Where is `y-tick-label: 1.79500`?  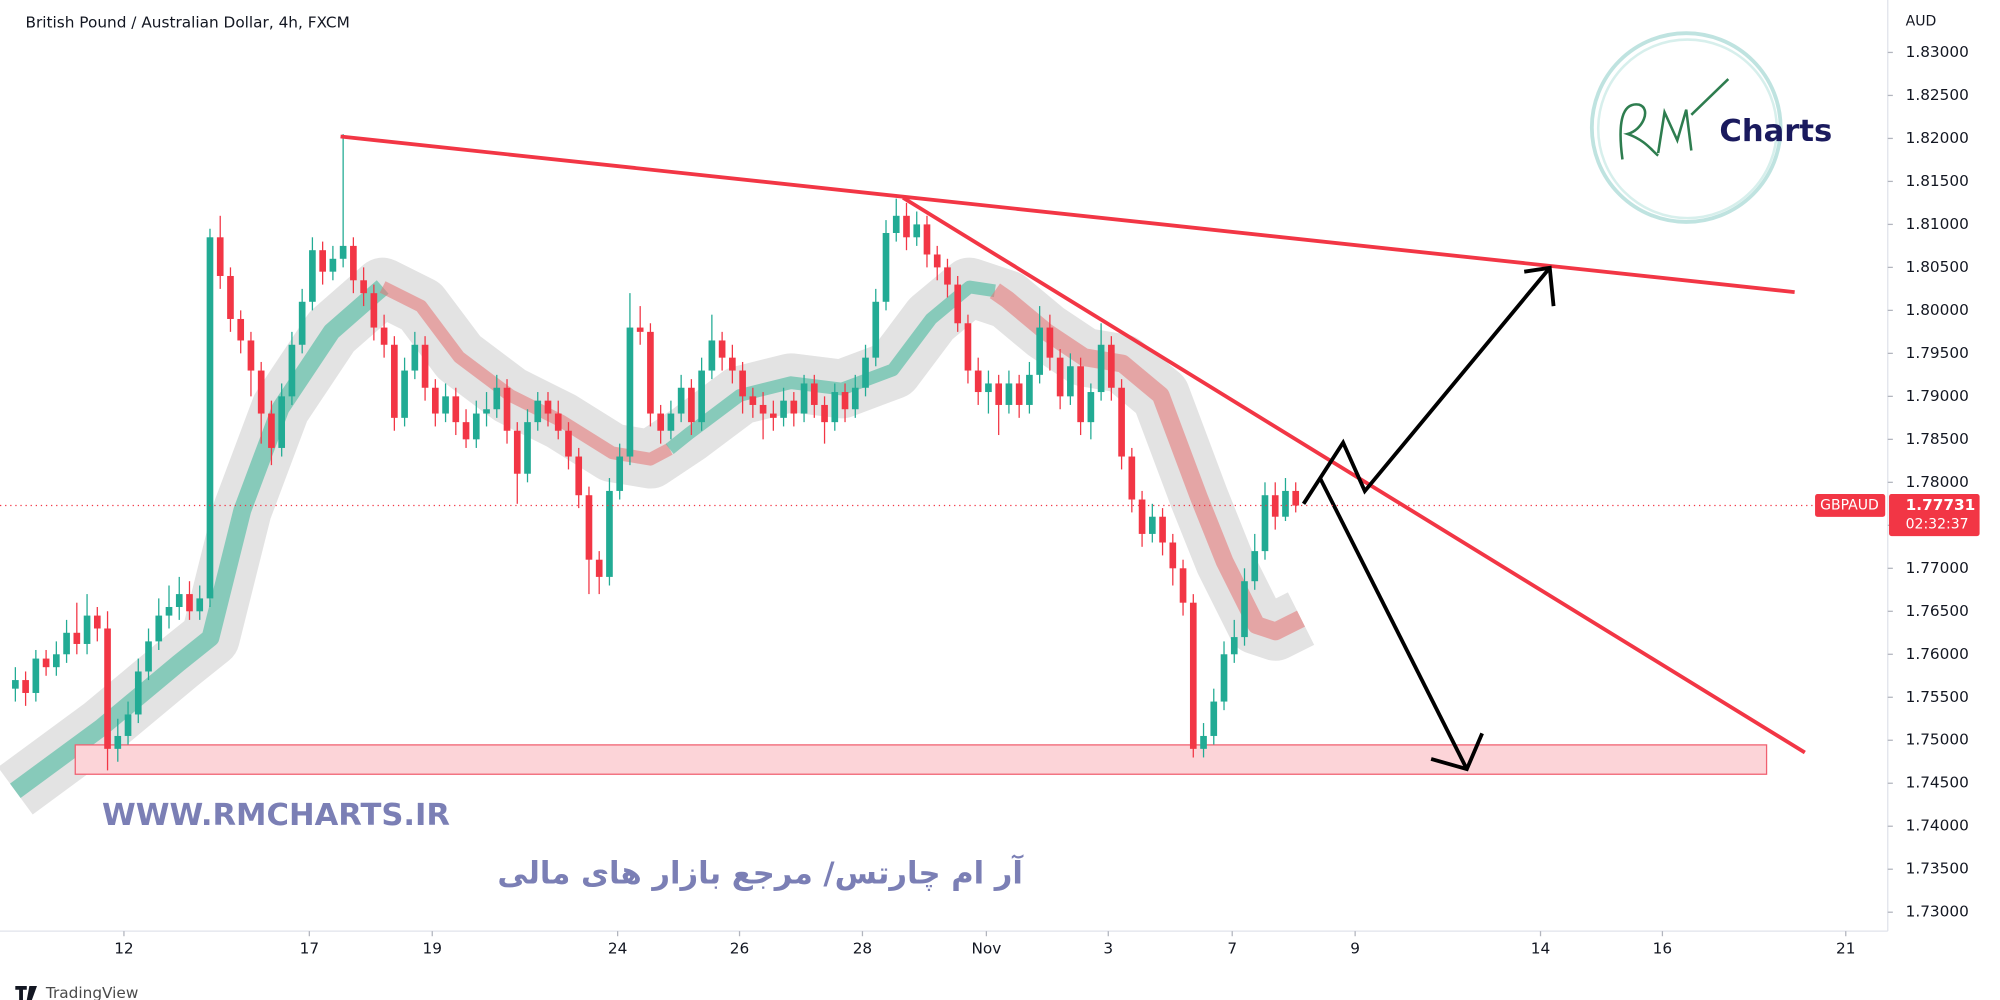
y-tick-label: 1.79500 is located at coordinates (1937, 353).